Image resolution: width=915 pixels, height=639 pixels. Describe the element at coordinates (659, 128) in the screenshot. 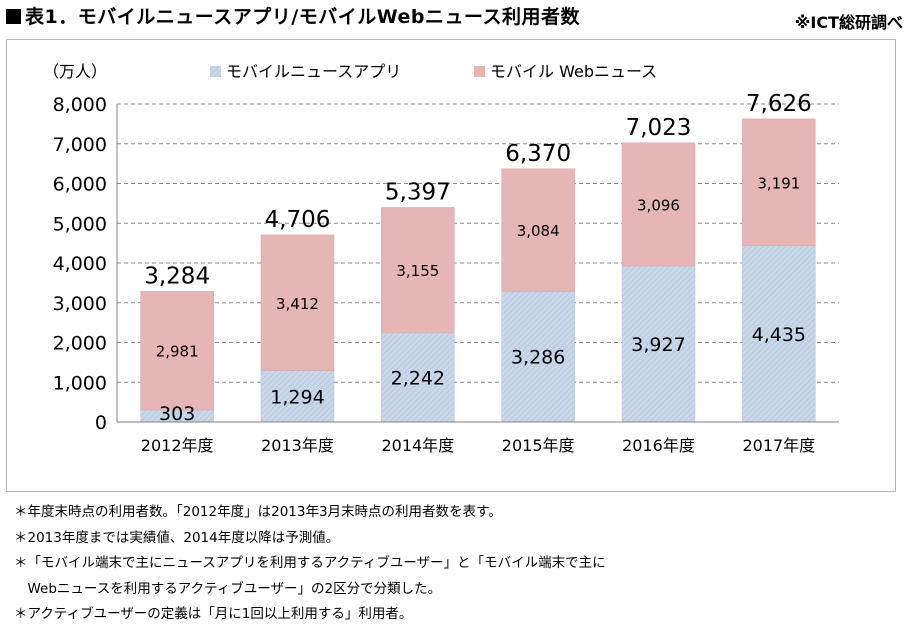

I see `total-value-label: 7,023` at that location.